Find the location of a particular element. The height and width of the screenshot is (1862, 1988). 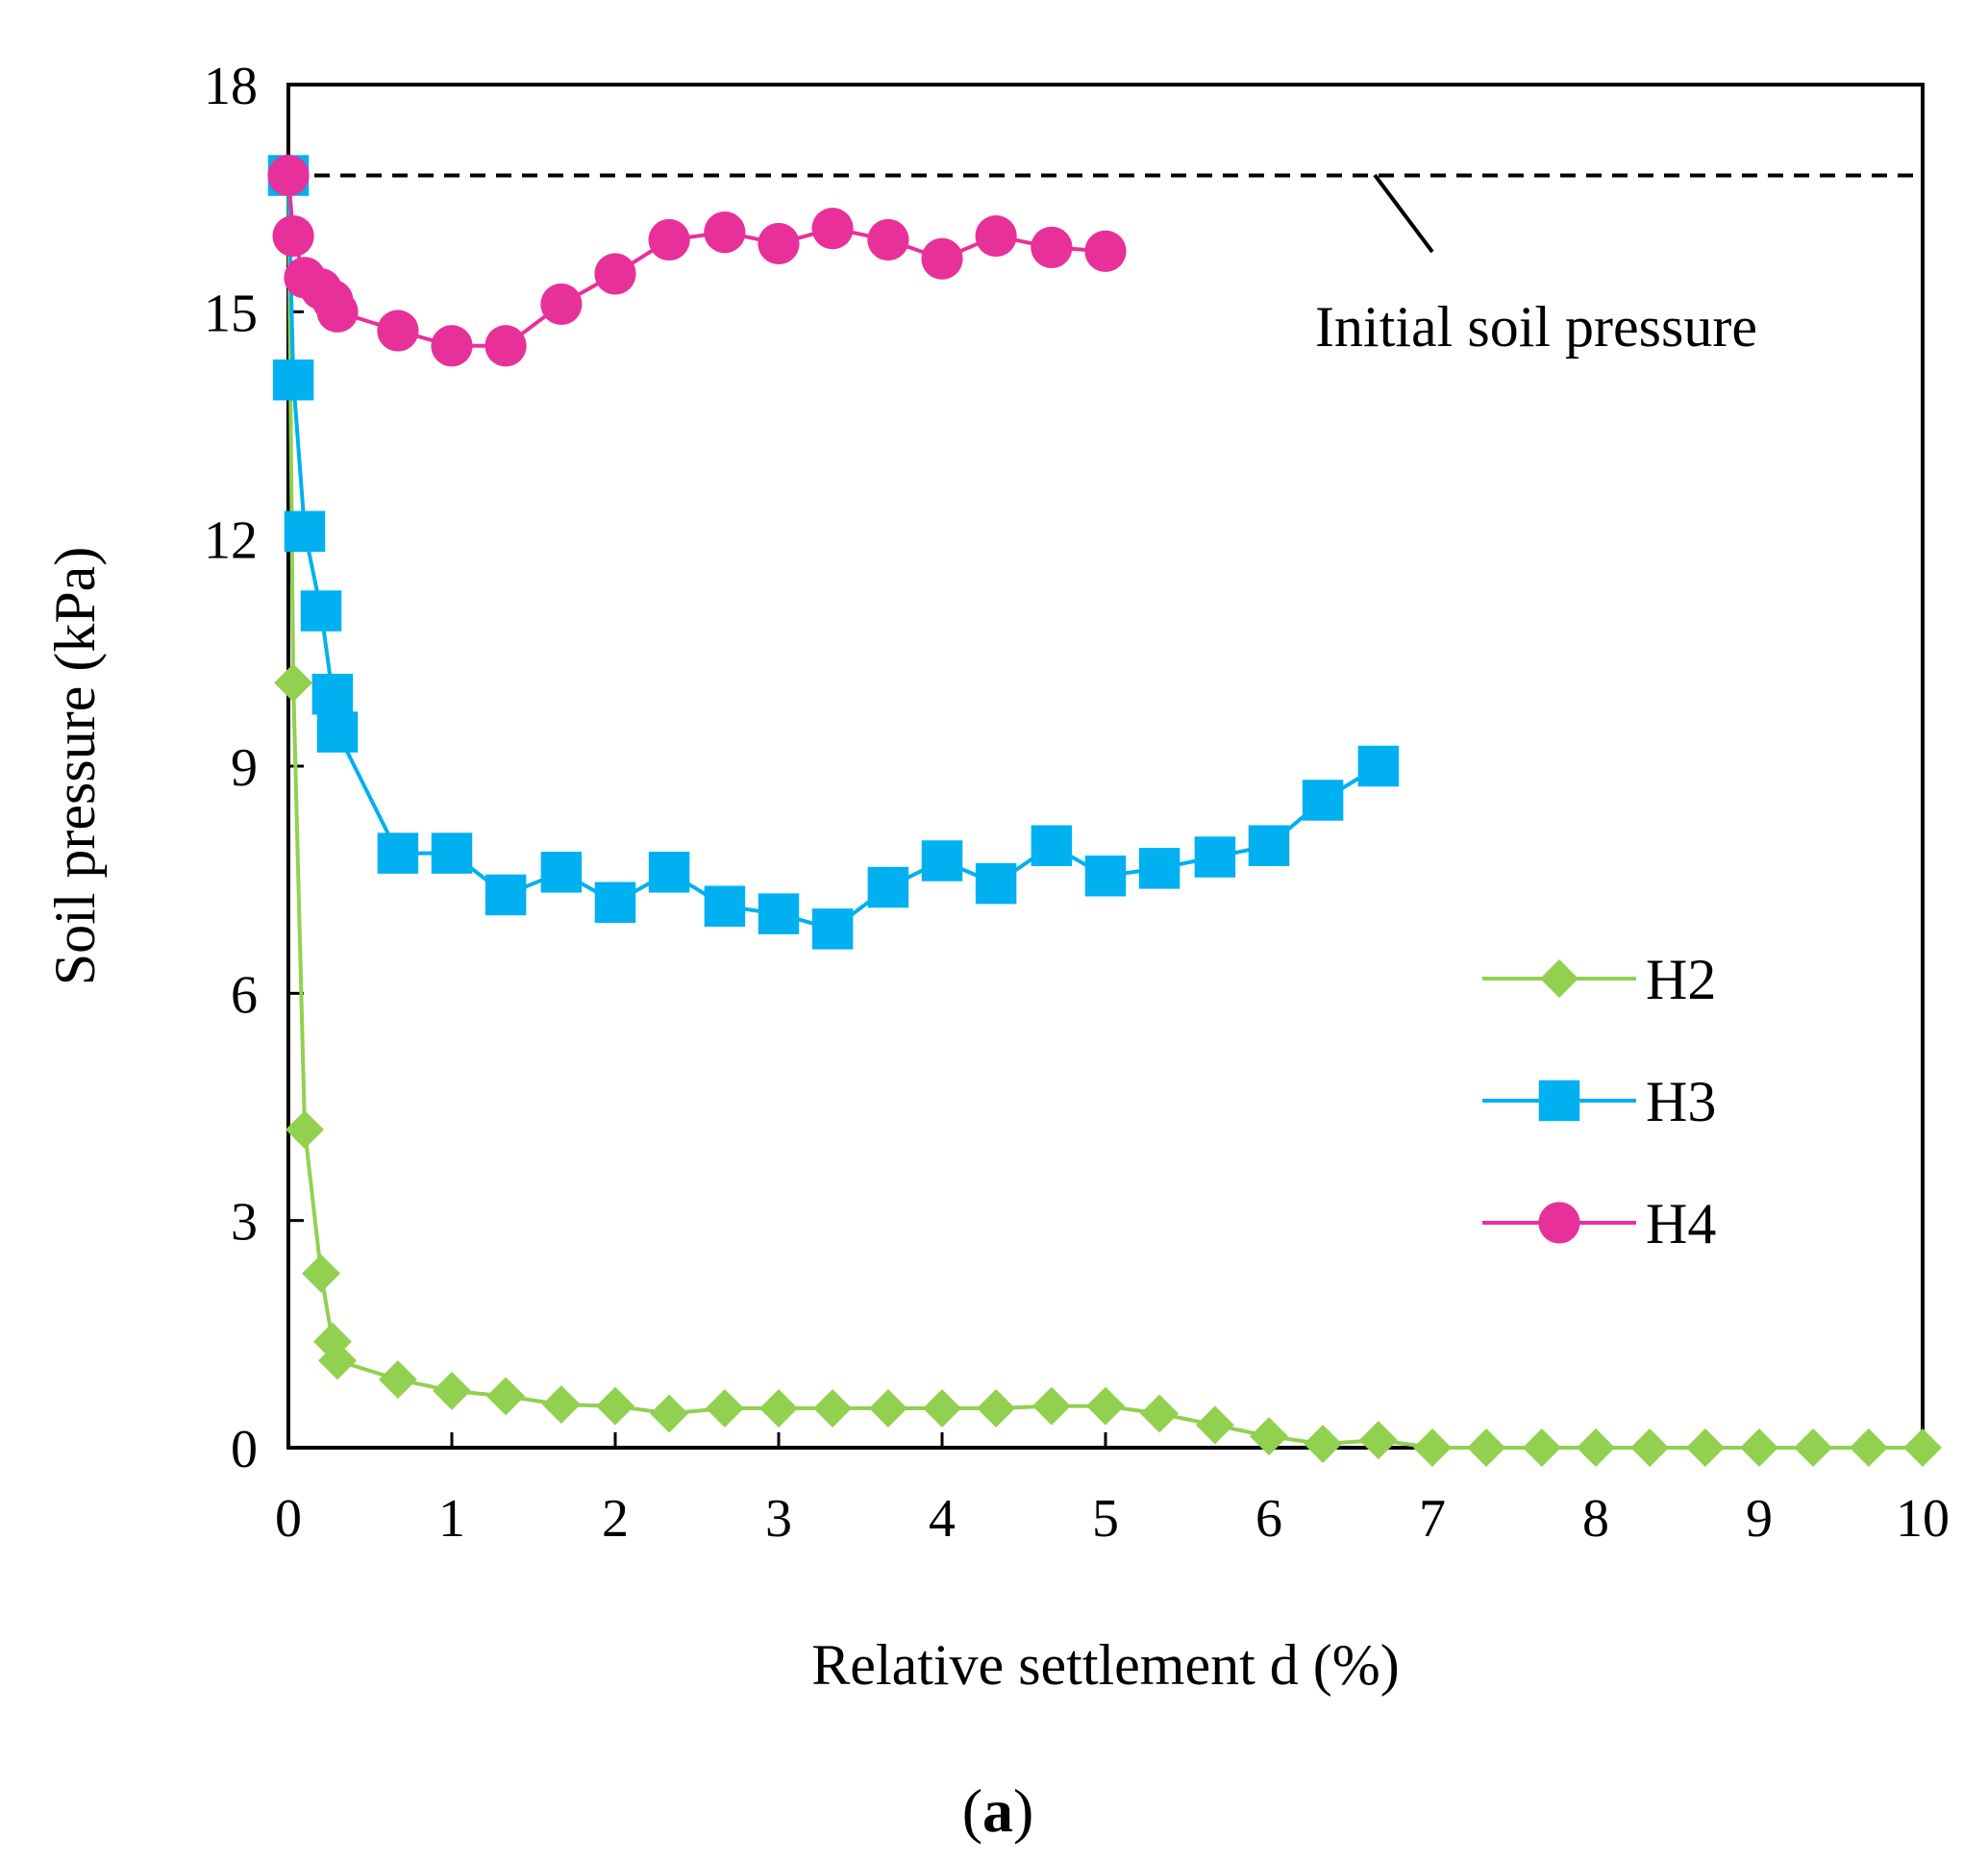

y-axis-title: Soil pressure (kPa) is located at coordinates (75, 766).